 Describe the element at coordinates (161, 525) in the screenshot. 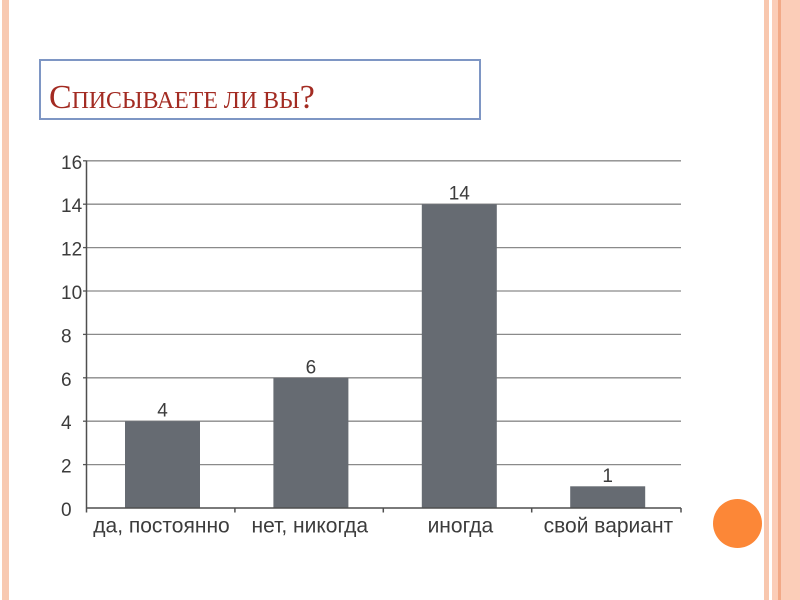

I see `svg-text: да, постоянно` at that location.